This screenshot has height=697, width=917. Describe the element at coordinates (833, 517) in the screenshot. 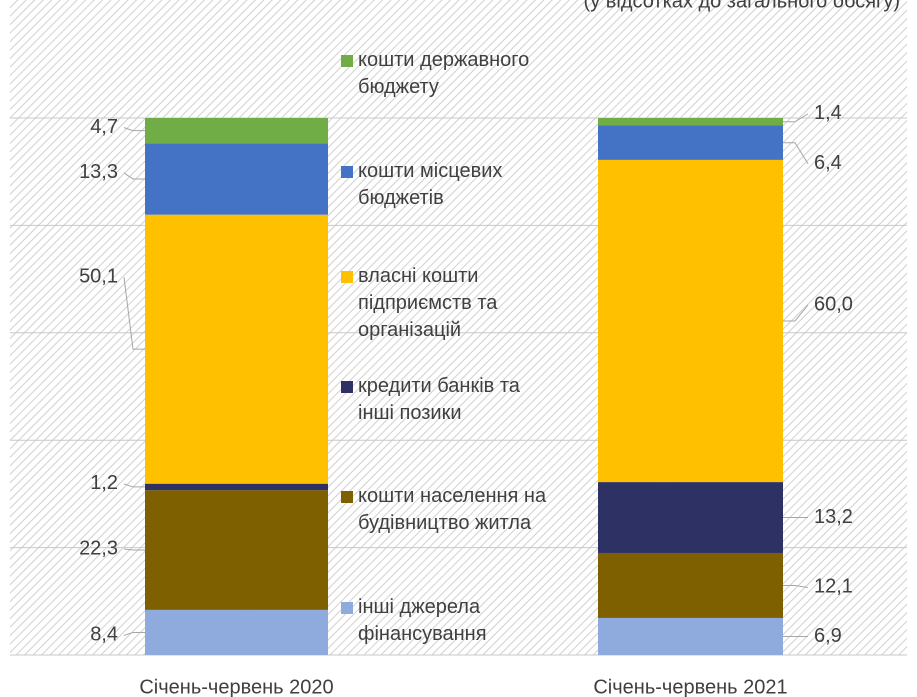

I see `data-label: 13,2` at that location.